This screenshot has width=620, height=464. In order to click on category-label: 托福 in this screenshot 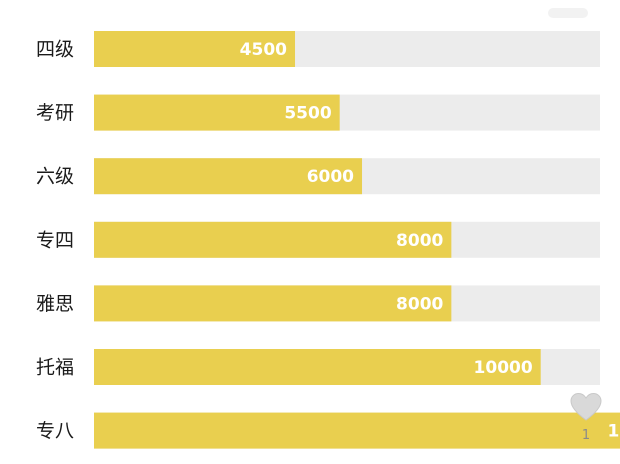, I will do `click(55, 368)`.